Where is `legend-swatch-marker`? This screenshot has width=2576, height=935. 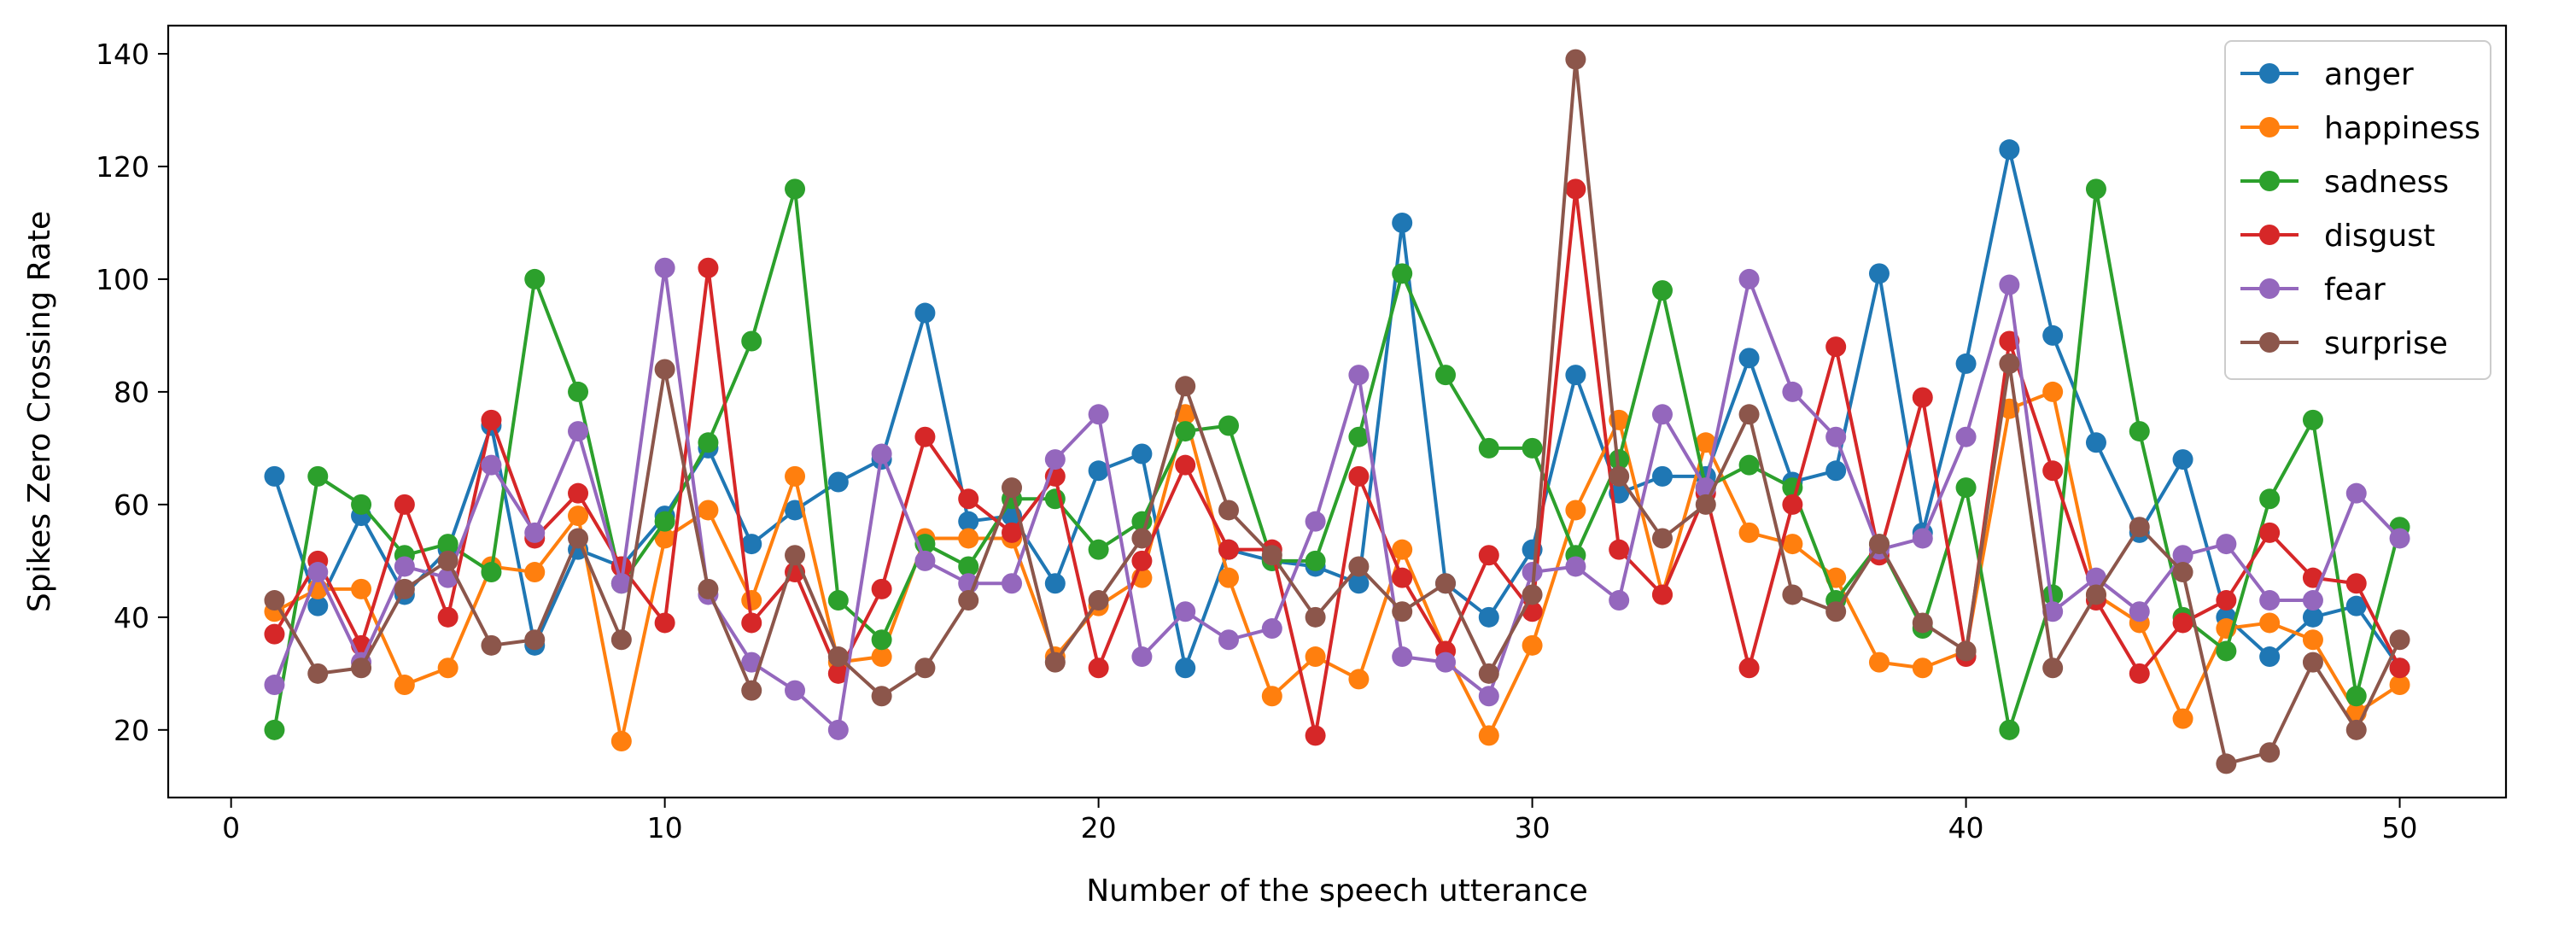
legend-swatch-marker is located at coordinates (2269, 288).